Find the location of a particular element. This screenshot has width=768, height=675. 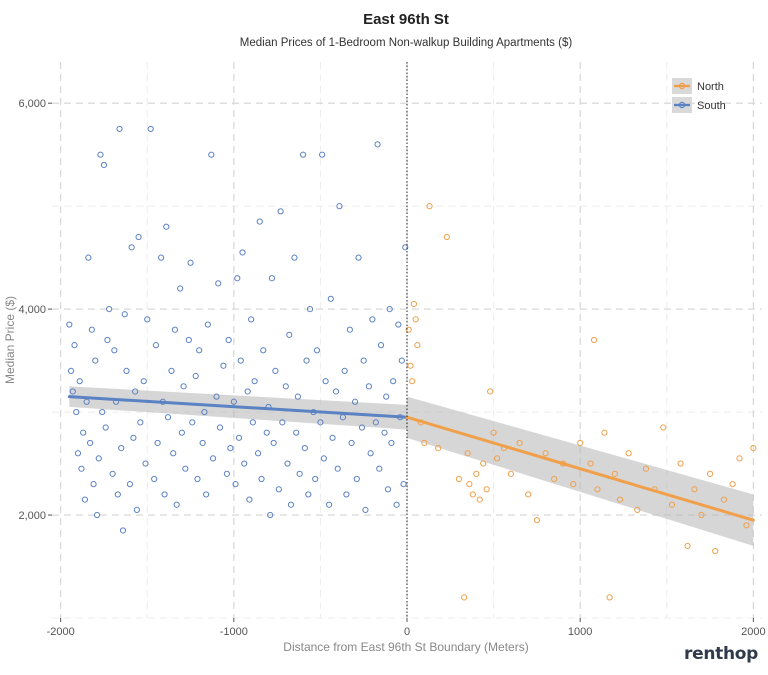

trend-line-north is located at coordinates (580, 468).